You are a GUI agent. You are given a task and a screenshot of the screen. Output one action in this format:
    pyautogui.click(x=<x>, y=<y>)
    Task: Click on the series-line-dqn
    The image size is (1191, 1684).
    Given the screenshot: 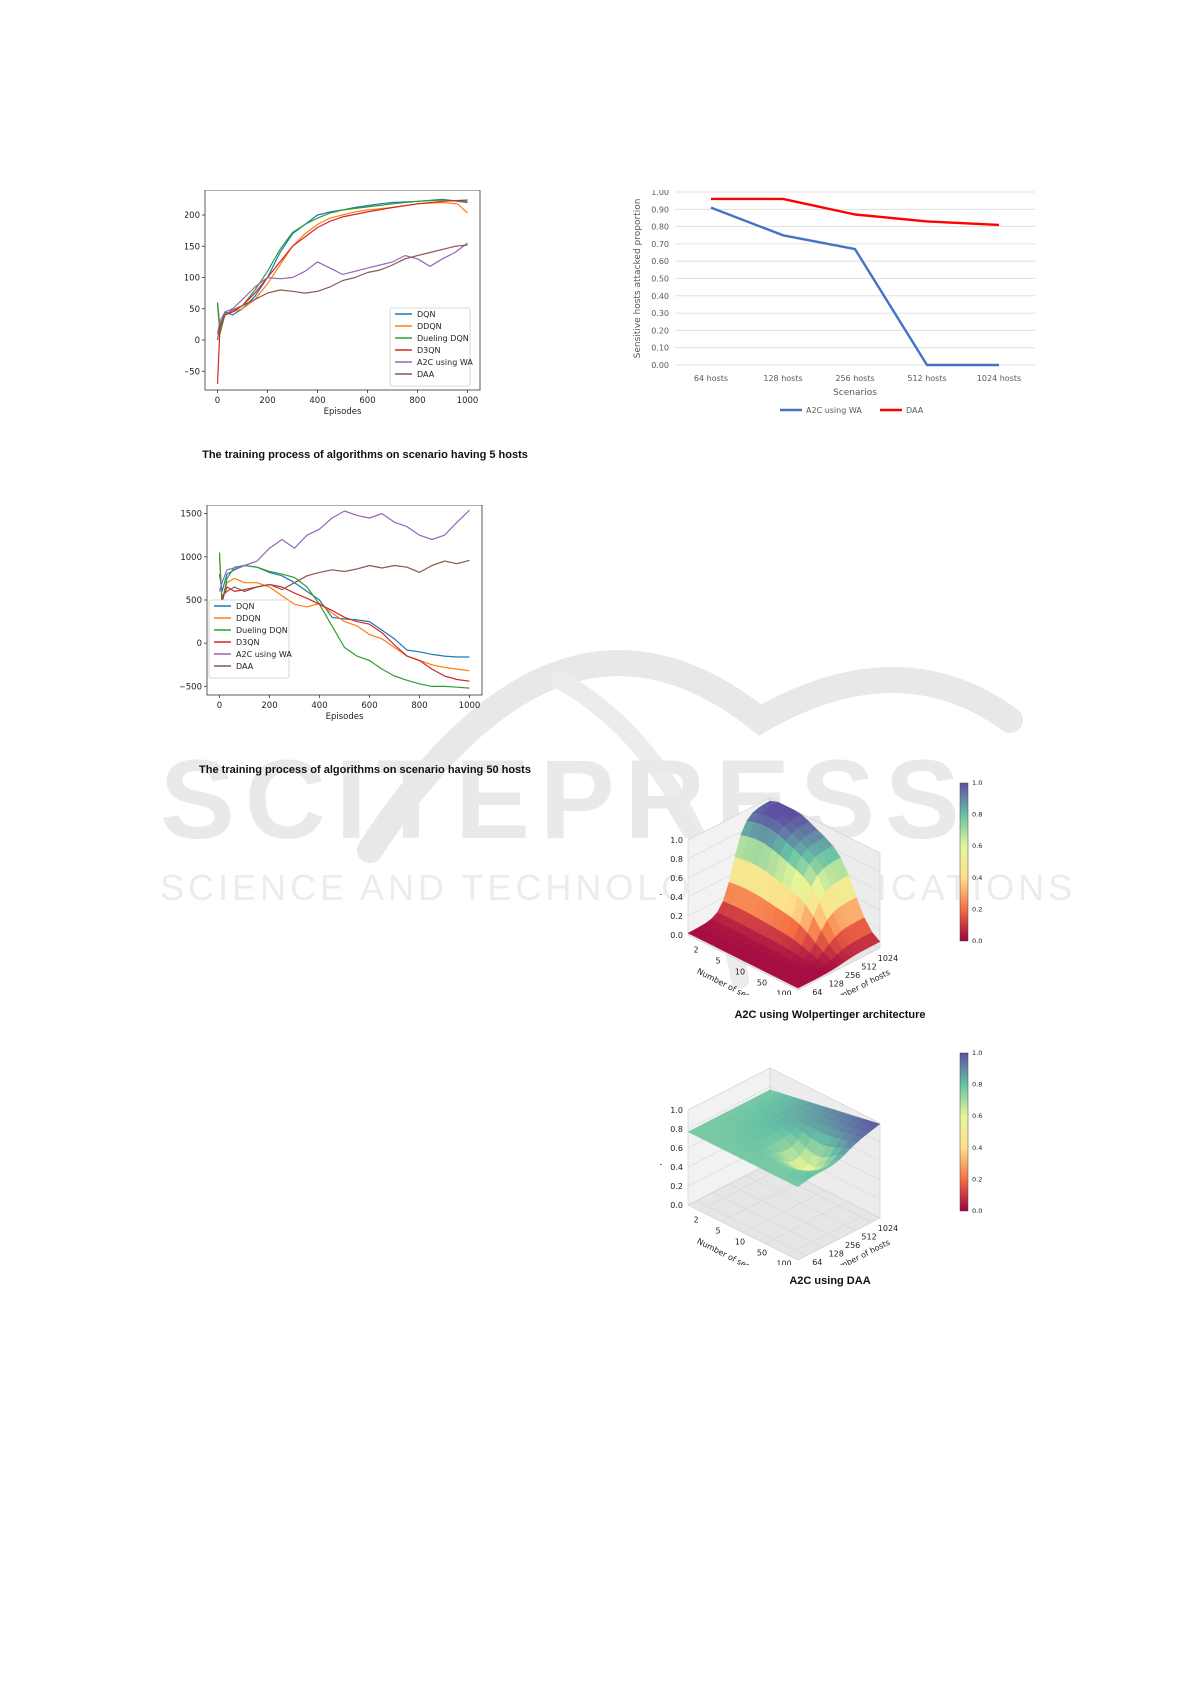 What is the action you would take?
    pyautogui.click(x=342, y=263)
    